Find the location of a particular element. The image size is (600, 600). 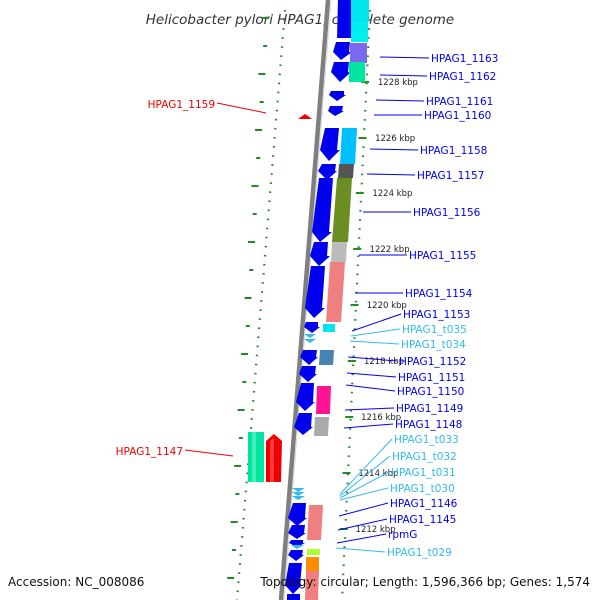

gene-label: HPAG1_1150 is located at coordinates (430, 392).